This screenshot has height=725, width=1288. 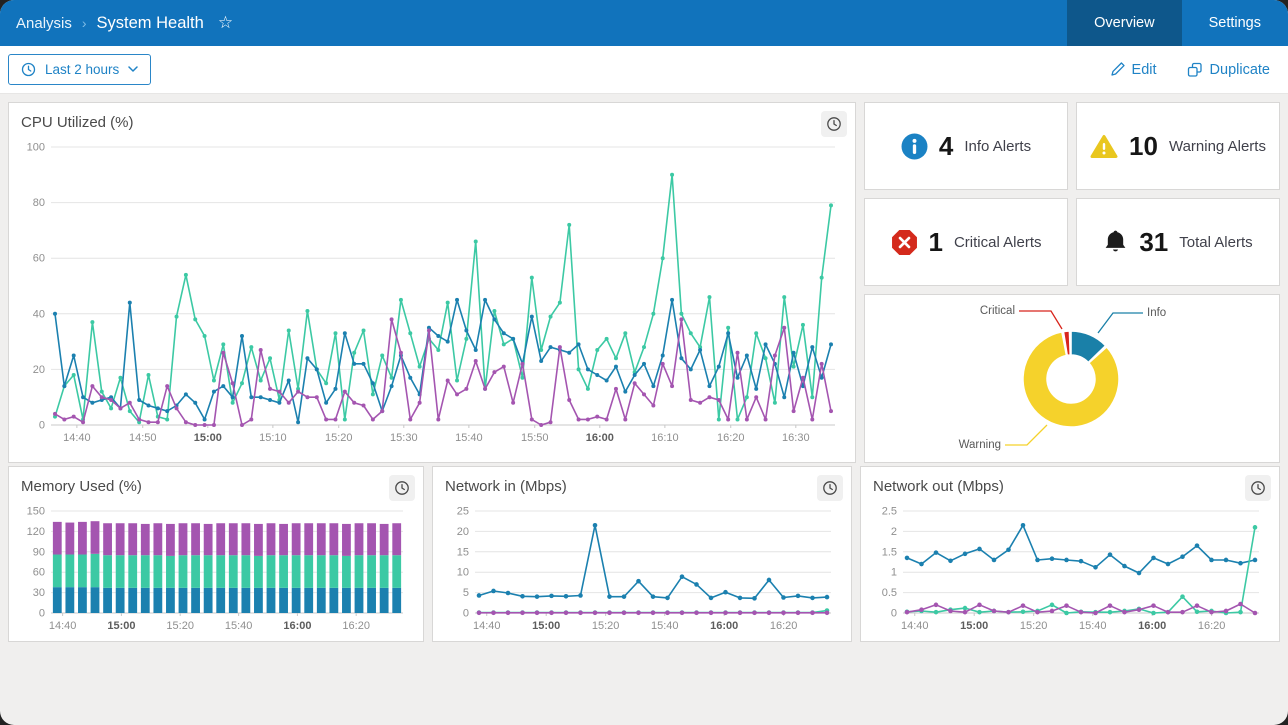 What do you see at coordinates (834, 124) in the screenshot?
I see `cpu-clock-button` at bounding box center [834, 124].